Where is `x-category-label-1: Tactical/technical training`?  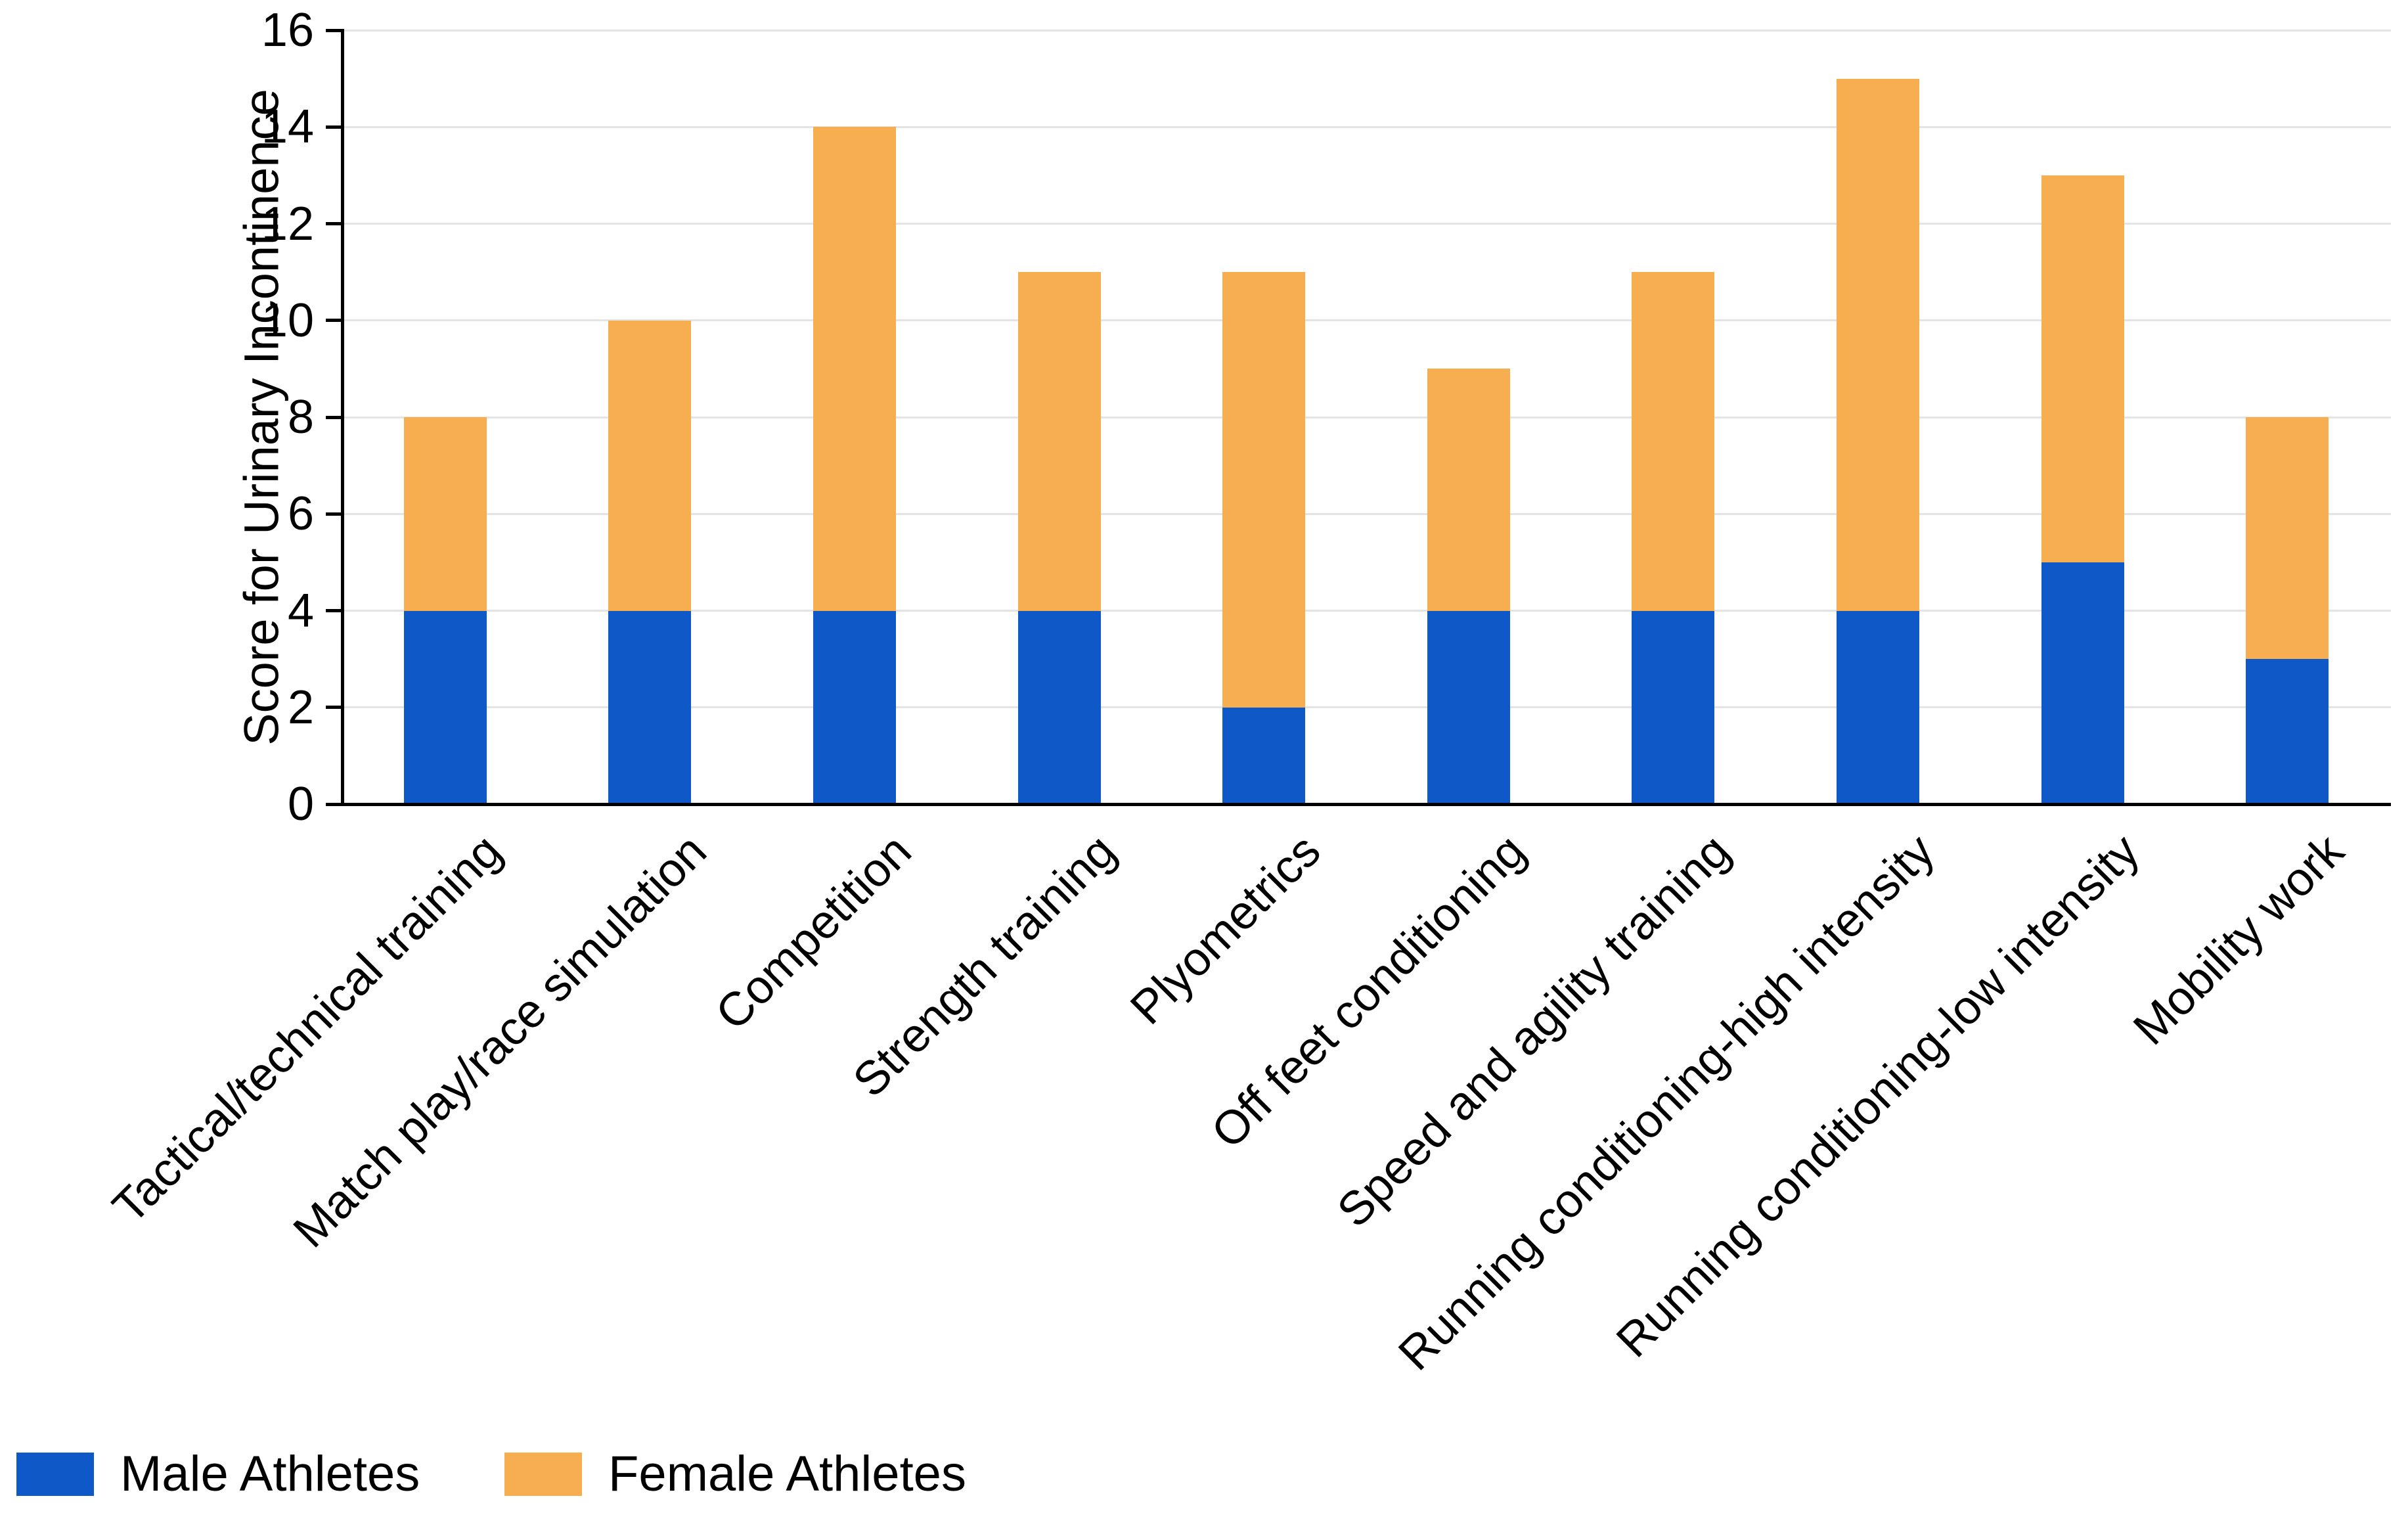
x-category-label-1: Tactical/technical training is located at coordinates (307, 1029).